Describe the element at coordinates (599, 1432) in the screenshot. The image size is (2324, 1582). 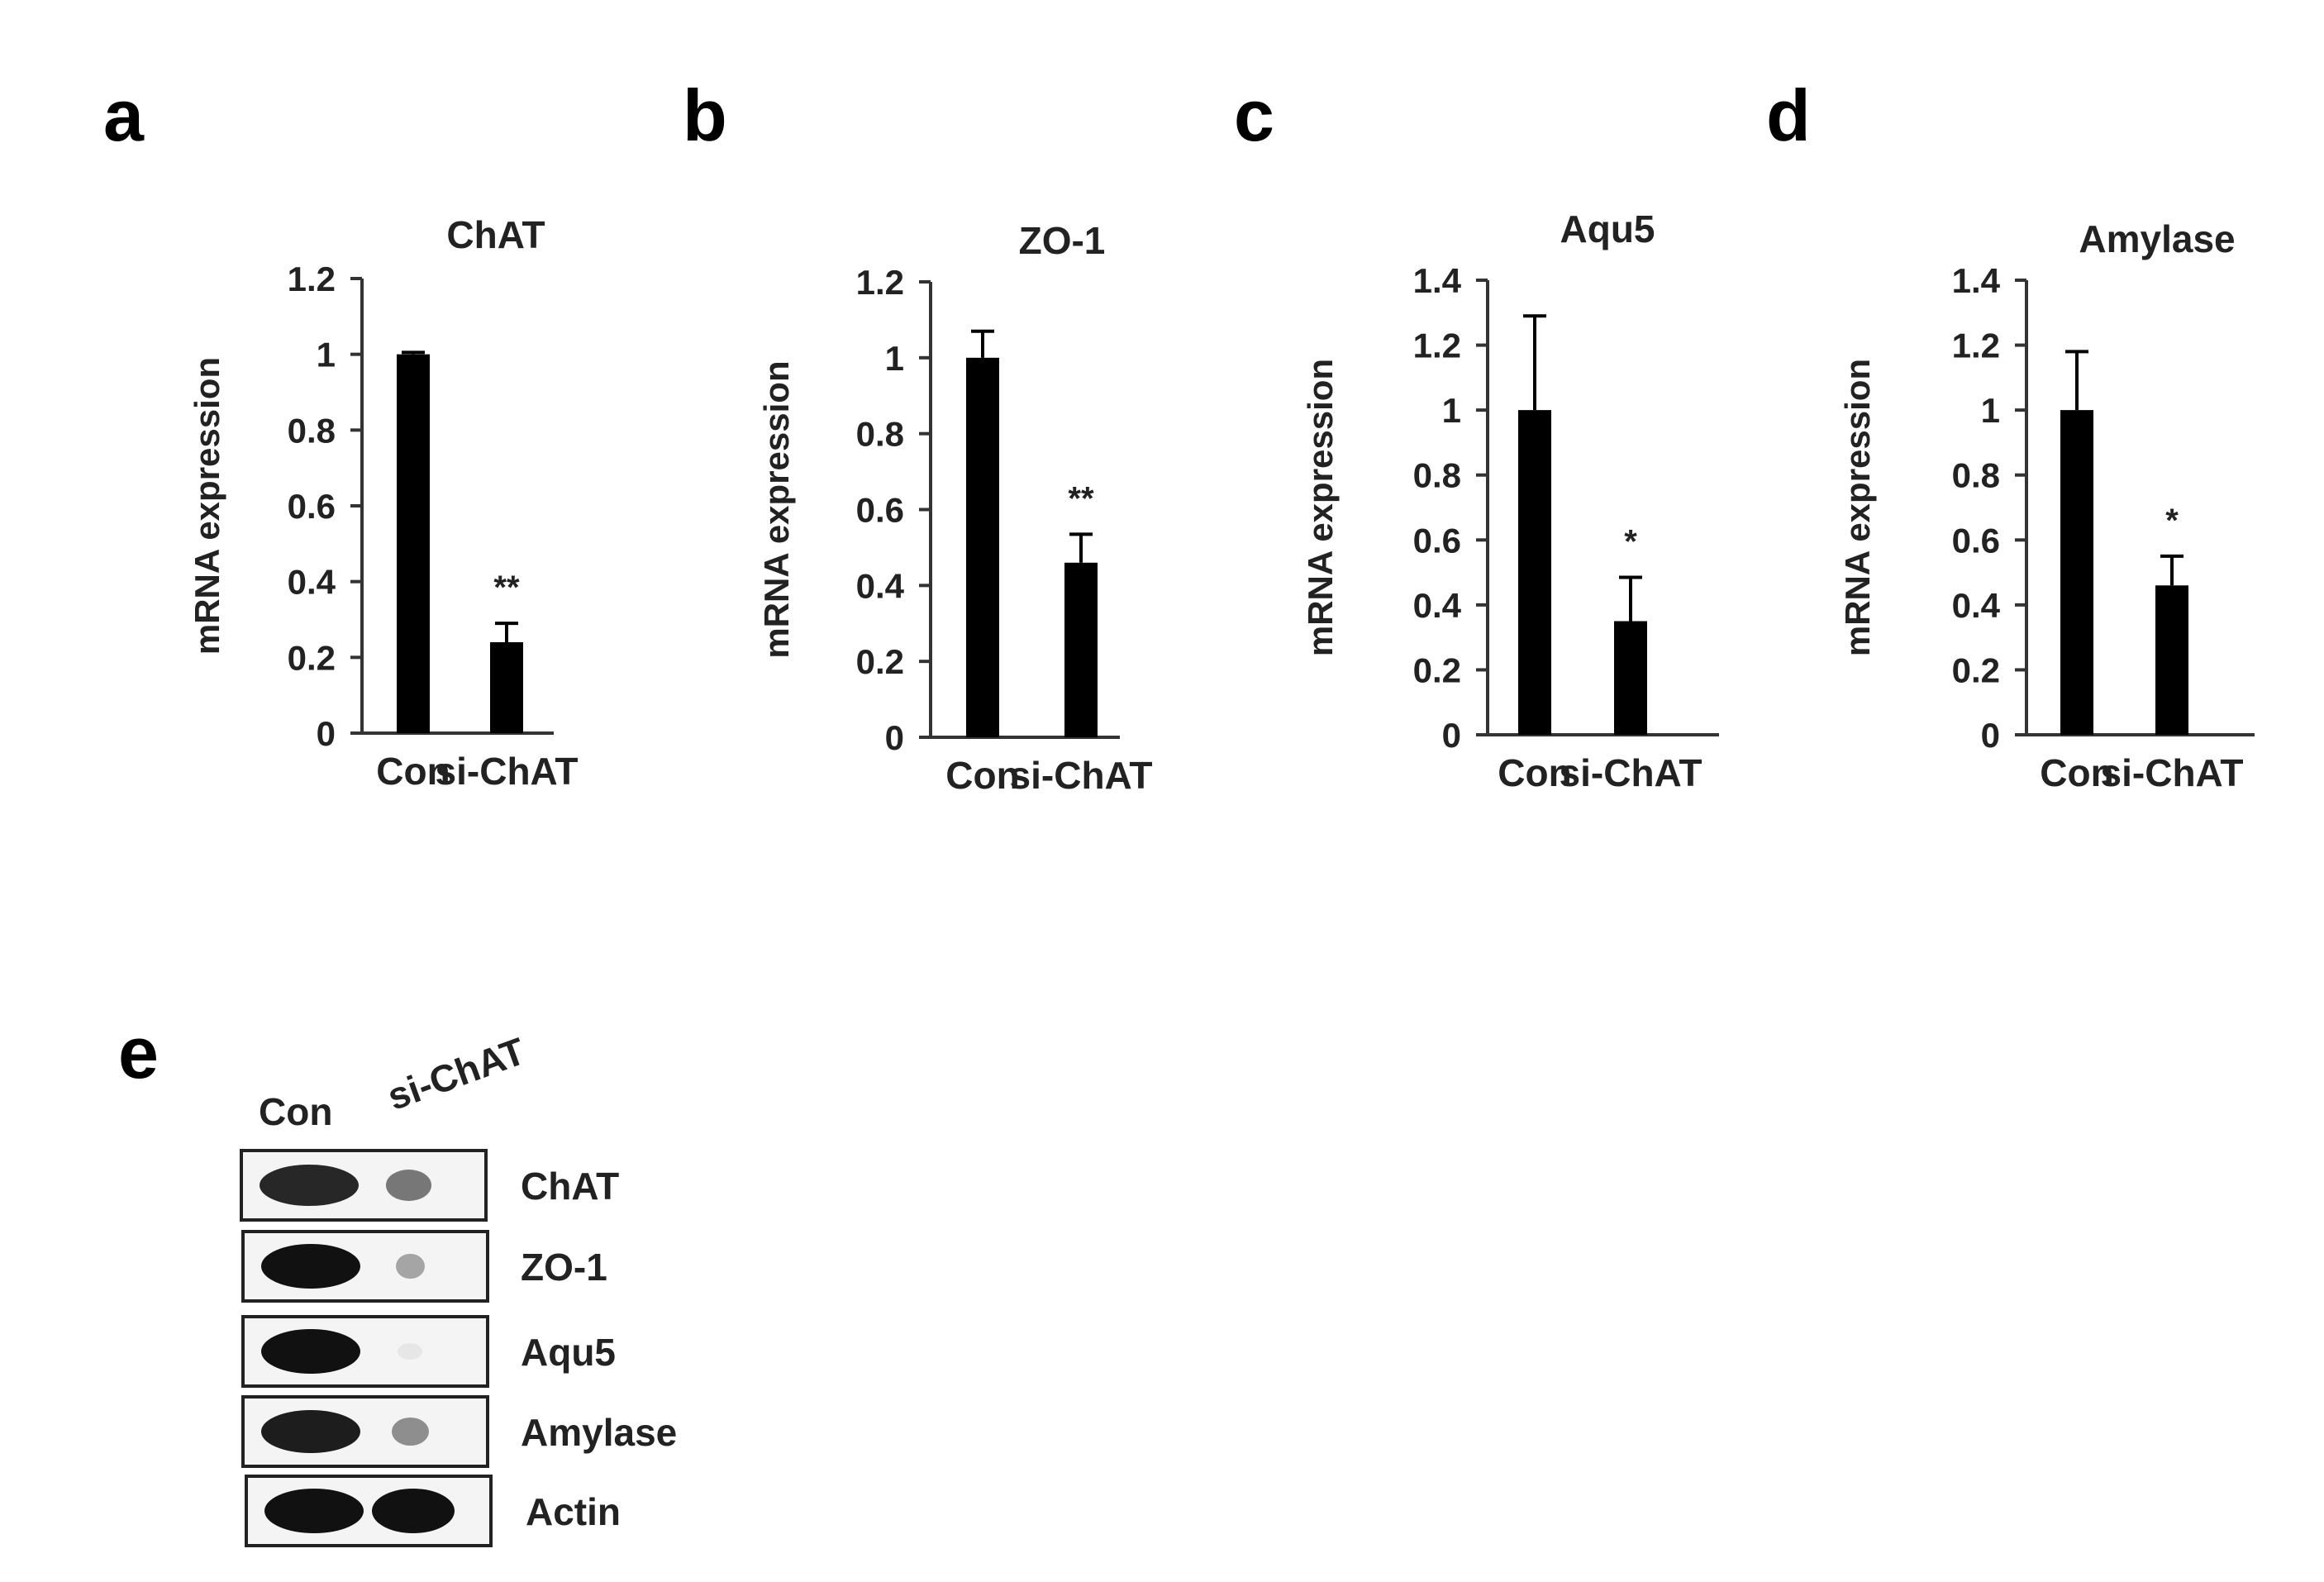
I see `blot-row-label: Amylase` at that location.